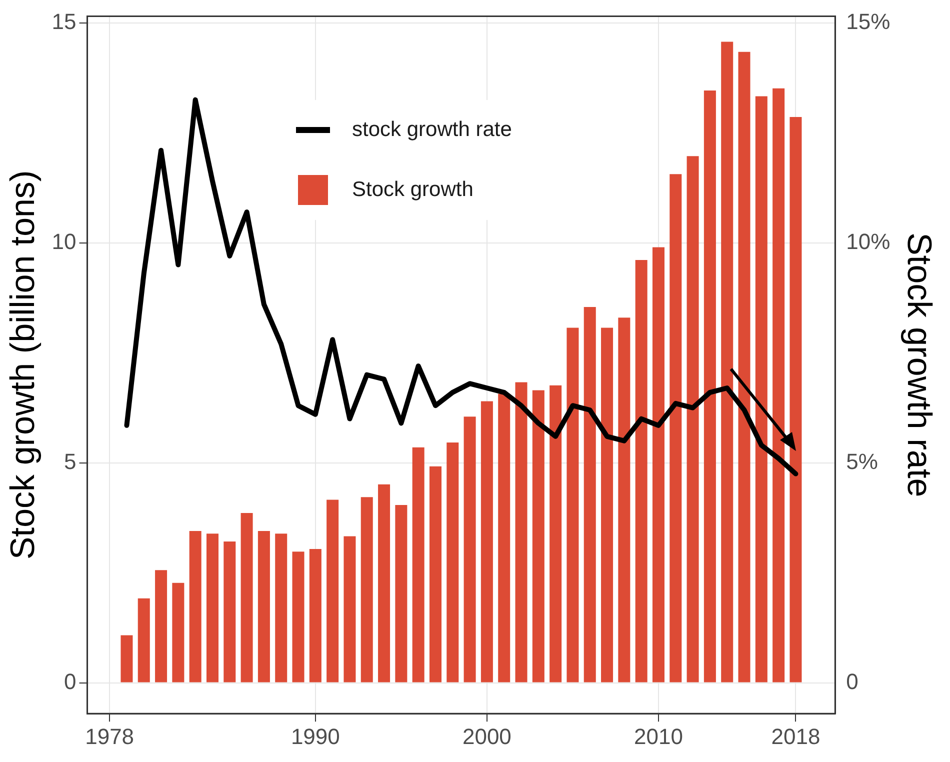 The height and width of the screenshot is (762, 950). What do you see at coordinates (432, 130) in the screenshot?
I see `legend-label: stock growth rate` at bounding box center [432, 130].